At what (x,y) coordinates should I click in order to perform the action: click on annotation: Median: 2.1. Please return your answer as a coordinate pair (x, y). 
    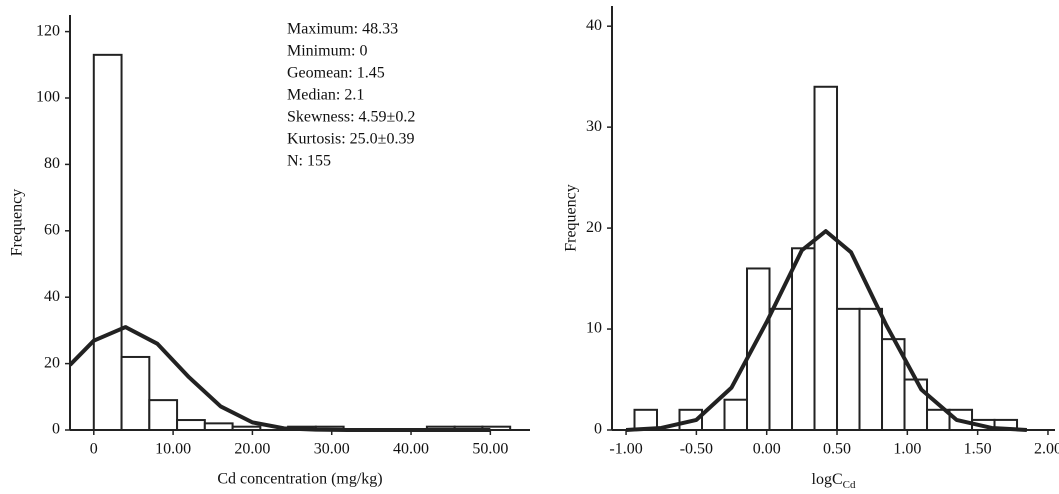
    Looking at the image, I should click on (325, 95).